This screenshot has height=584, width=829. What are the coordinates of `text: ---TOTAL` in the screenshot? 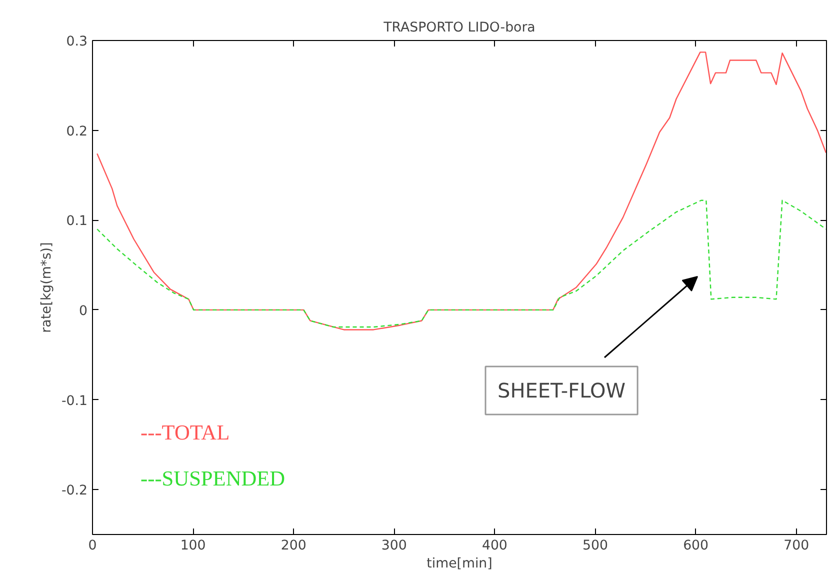 It's located at (185, 432).